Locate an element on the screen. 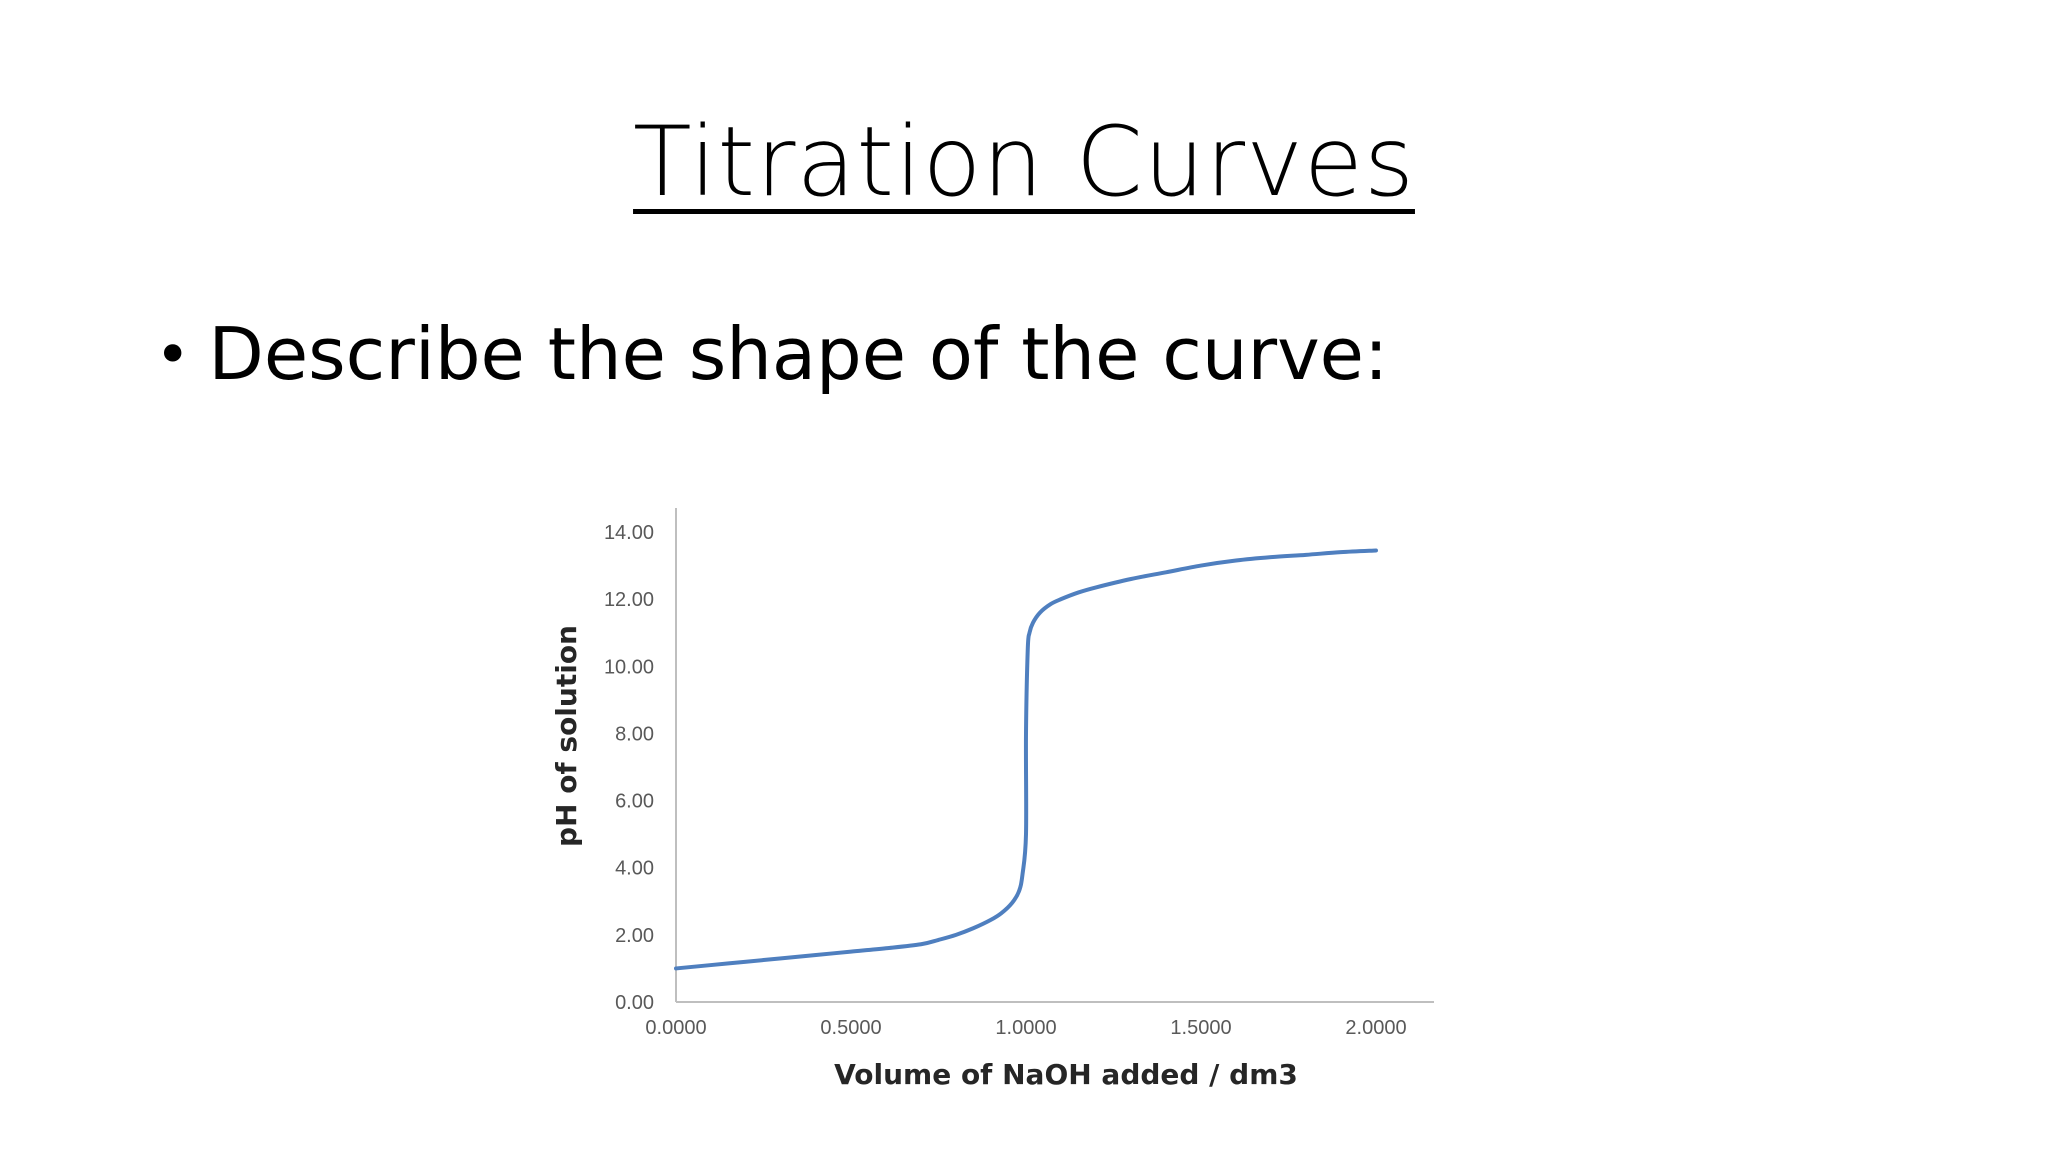 The image size is (2048, 1152). bullet-text: Describe the shape of the curve: is located at coordinates (798, 354).